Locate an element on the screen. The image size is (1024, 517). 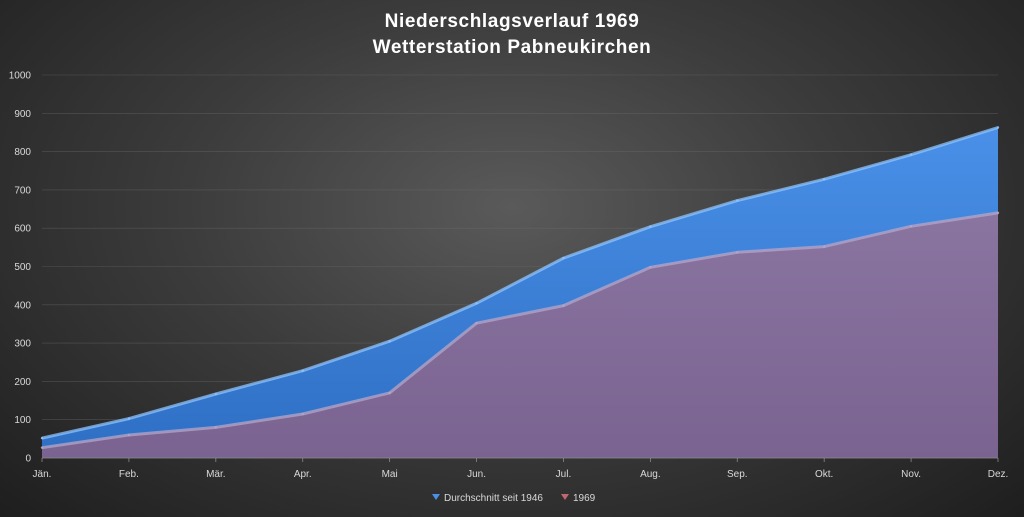
y-tick-label: 1000 is located at coordinates (20, 76).